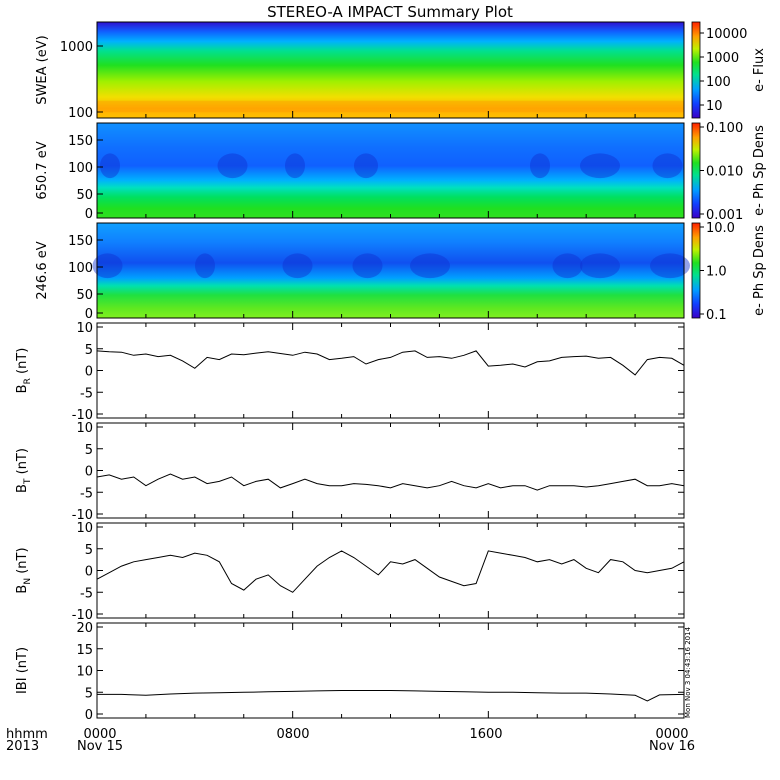 The width and height of the screenshot is (780, 780). Describe the element at coordinates (84, 672) in the screenshot. I see `bmag-y-tick-label: 10` at that location.